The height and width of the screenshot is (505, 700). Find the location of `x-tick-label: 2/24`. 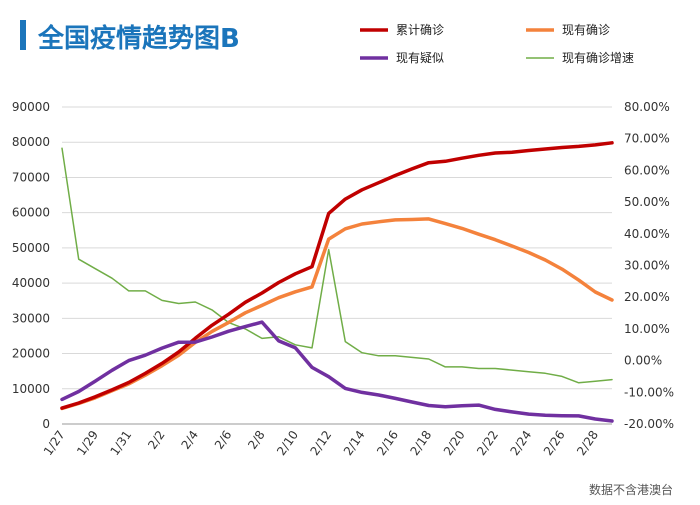

x-tick-label: 2/24 is located at coordinates (520, 443).